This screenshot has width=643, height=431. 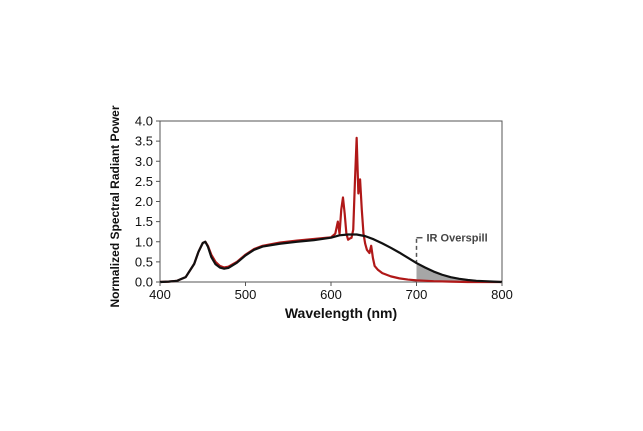 I want to click on ir-overspill-shade, so click(x=459, y=272).